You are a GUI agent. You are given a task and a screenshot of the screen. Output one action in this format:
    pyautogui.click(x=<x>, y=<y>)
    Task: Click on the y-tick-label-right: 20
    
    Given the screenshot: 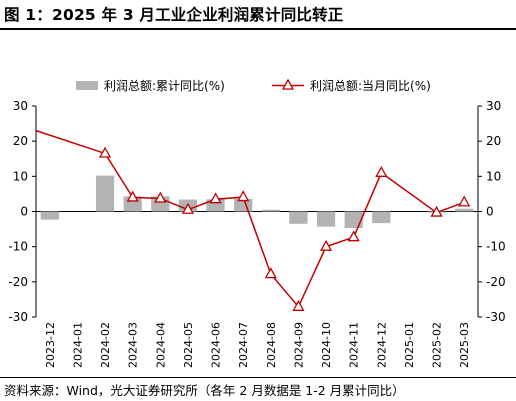 What is the action you would take?
    pyautogui.click(x=493, y=141)
    